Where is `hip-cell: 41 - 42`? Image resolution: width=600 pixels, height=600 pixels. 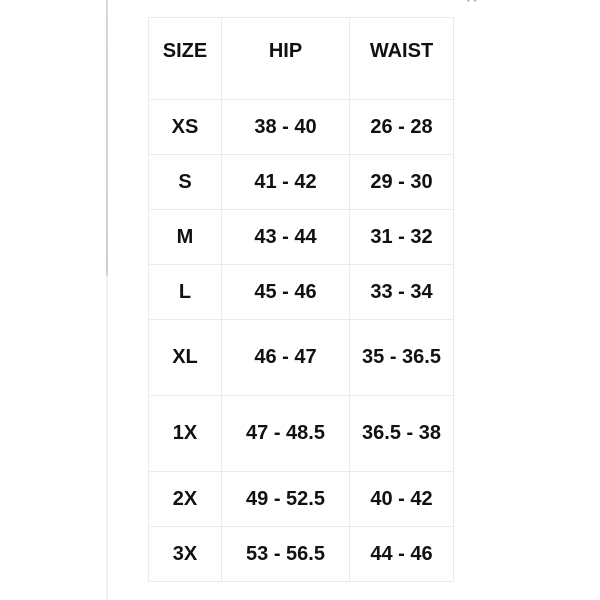 hip-cell: 41 - 42 is located at coordinates (285, 182).